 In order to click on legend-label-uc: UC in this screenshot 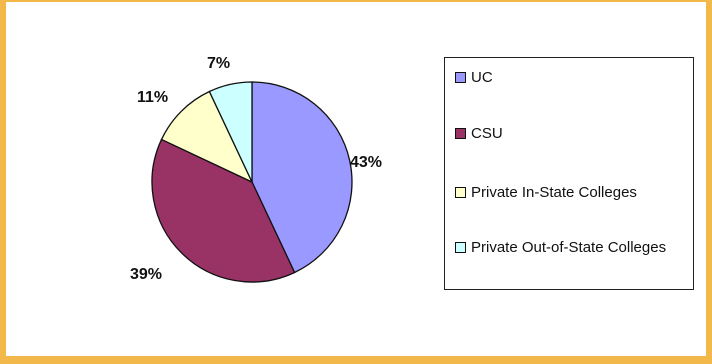, I will do `click(482, 77)`.